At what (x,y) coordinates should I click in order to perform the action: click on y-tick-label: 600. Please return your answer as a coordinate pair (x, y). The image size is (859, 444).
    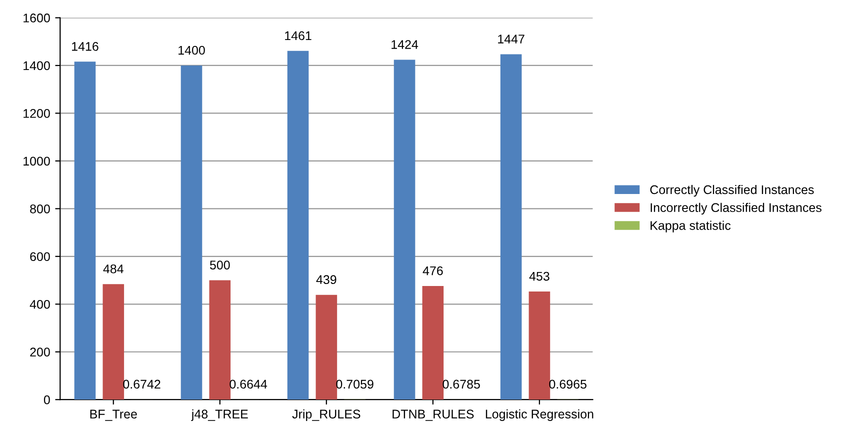
    Looking at the image, I should click on (40, 257).